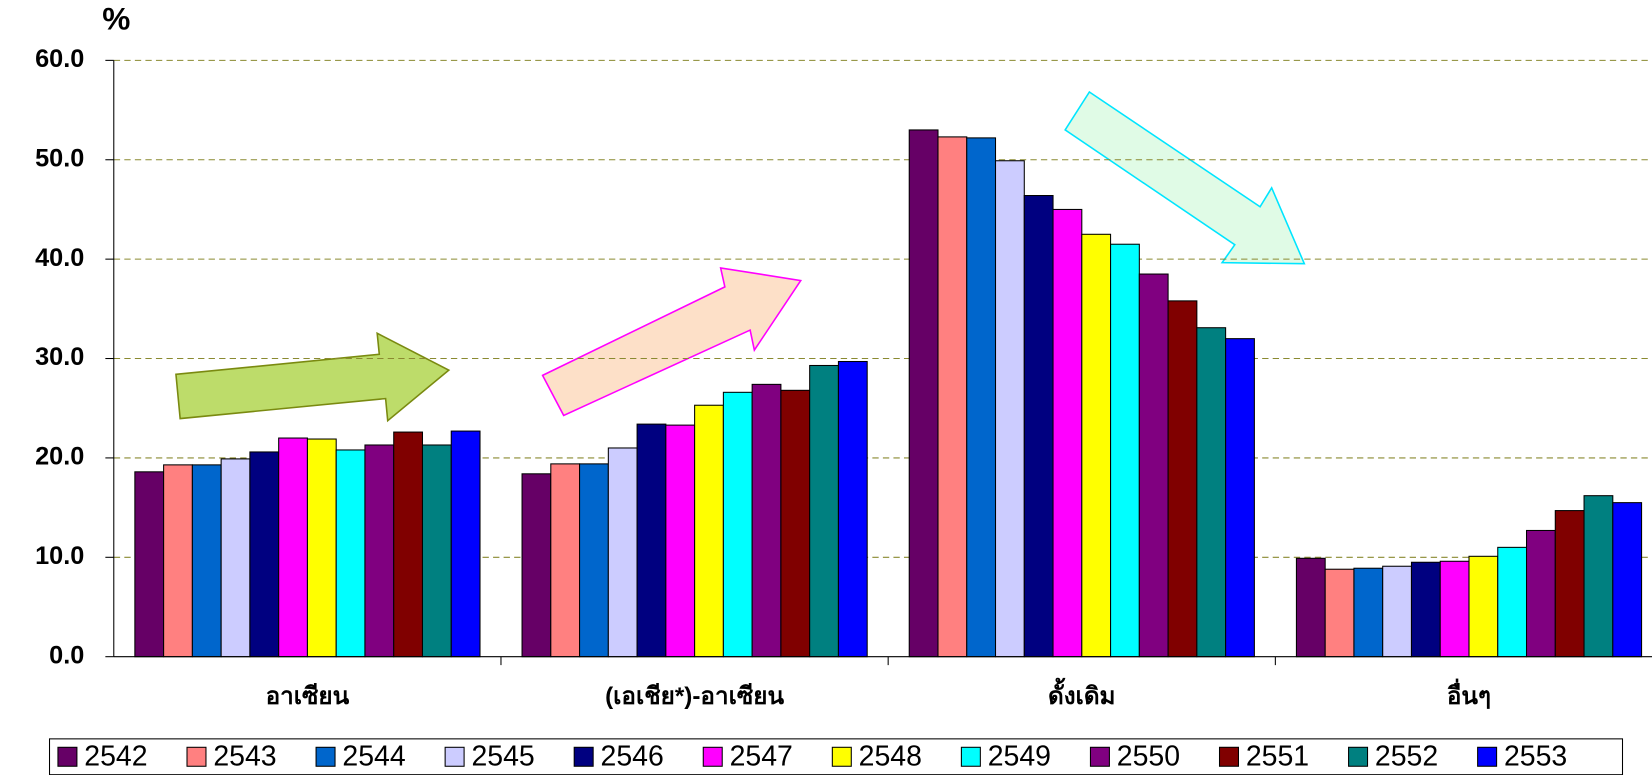  Describe the element at coordinates (115, 756) in the screenshot. I see `legend-label: 2542` at that location.